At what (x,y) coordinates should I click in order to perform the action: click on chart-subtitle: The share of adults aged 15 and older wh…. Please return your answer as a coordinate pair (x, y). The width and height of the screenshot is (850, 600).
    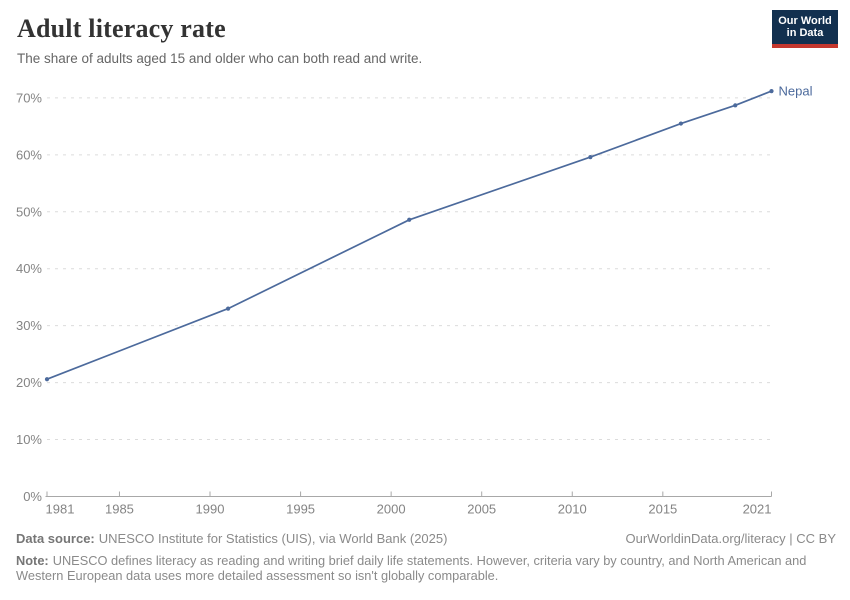
    Looking at the image, I should click on (220, 58).